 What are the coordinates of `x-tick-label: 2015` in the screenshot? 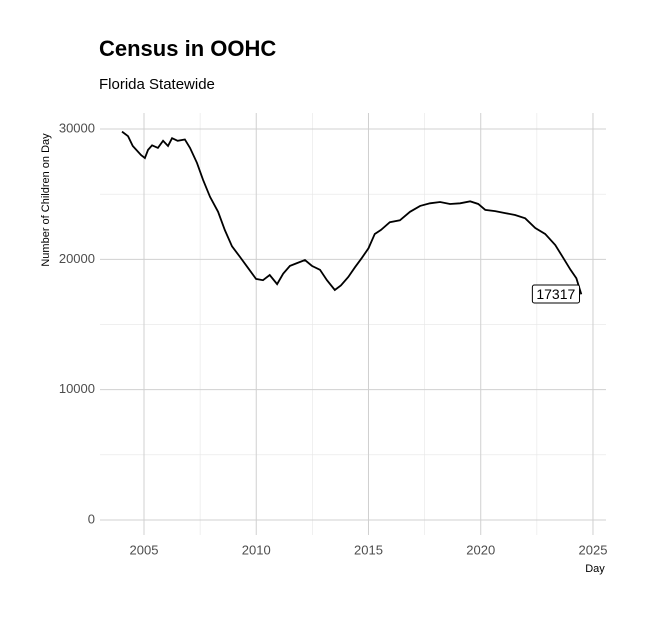 It's located at (368, 549).